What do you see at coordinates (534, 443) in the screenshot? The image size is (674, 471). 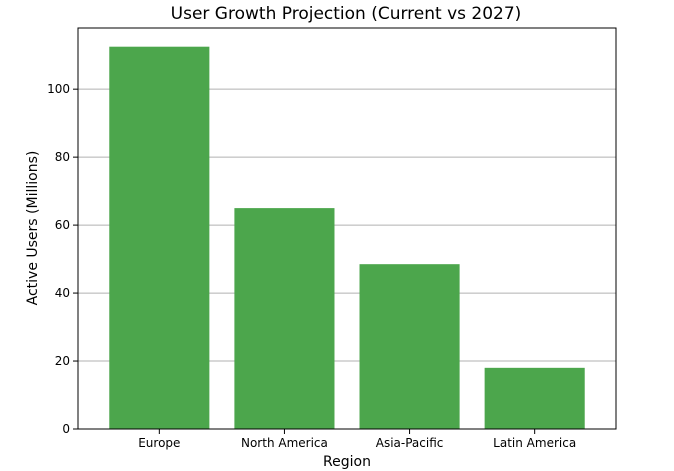 I see `x-tick-label: Latin America` at bounding box center [534, 443].